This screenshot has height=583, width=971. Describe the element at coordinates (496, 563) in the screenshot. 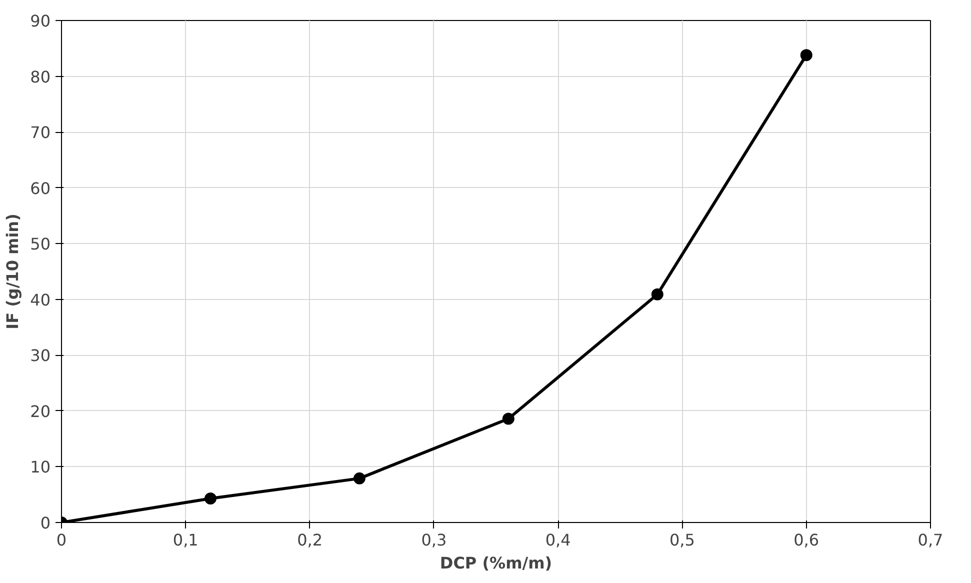

I see `x-axis-title: DCP (%m/m)` at that location.